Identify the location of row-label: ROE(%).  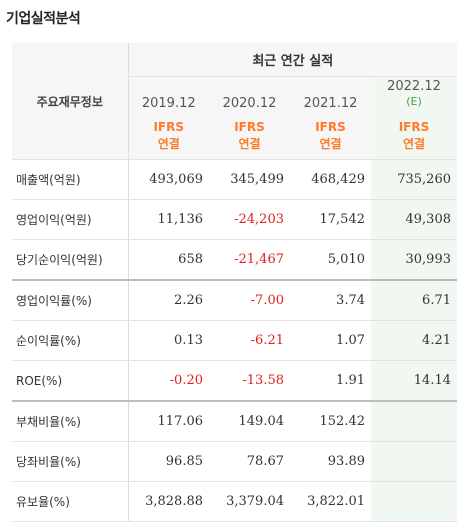
(70, 381).